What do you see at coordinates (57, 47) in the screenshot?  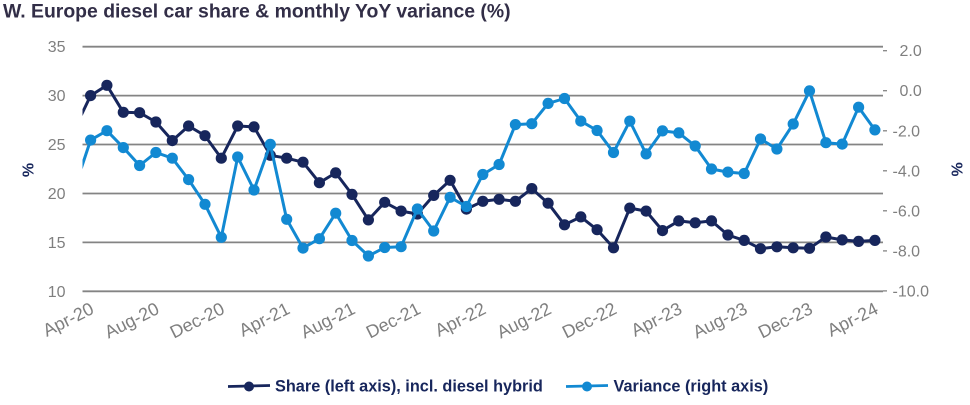 I see `svg-text: 35` at bounding box center [57, 47].